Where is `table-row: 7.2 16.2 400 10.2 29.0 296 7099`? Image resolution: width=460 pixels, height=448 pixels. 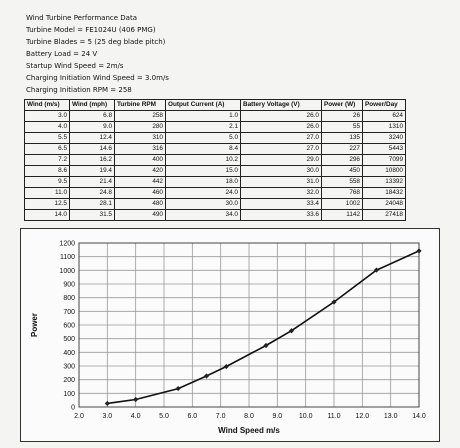 table-row: 7.2 16.2 400 10.2 29.0 296 7099 is located at coordinates (215, 160).